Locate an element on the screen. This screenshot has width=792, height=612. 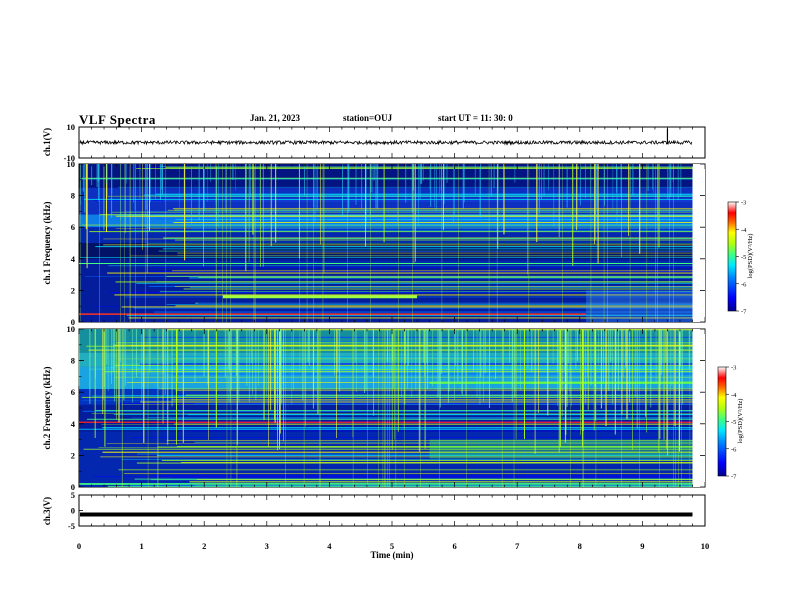
x-tick-label: 9 is located at coordinates (642, 546).